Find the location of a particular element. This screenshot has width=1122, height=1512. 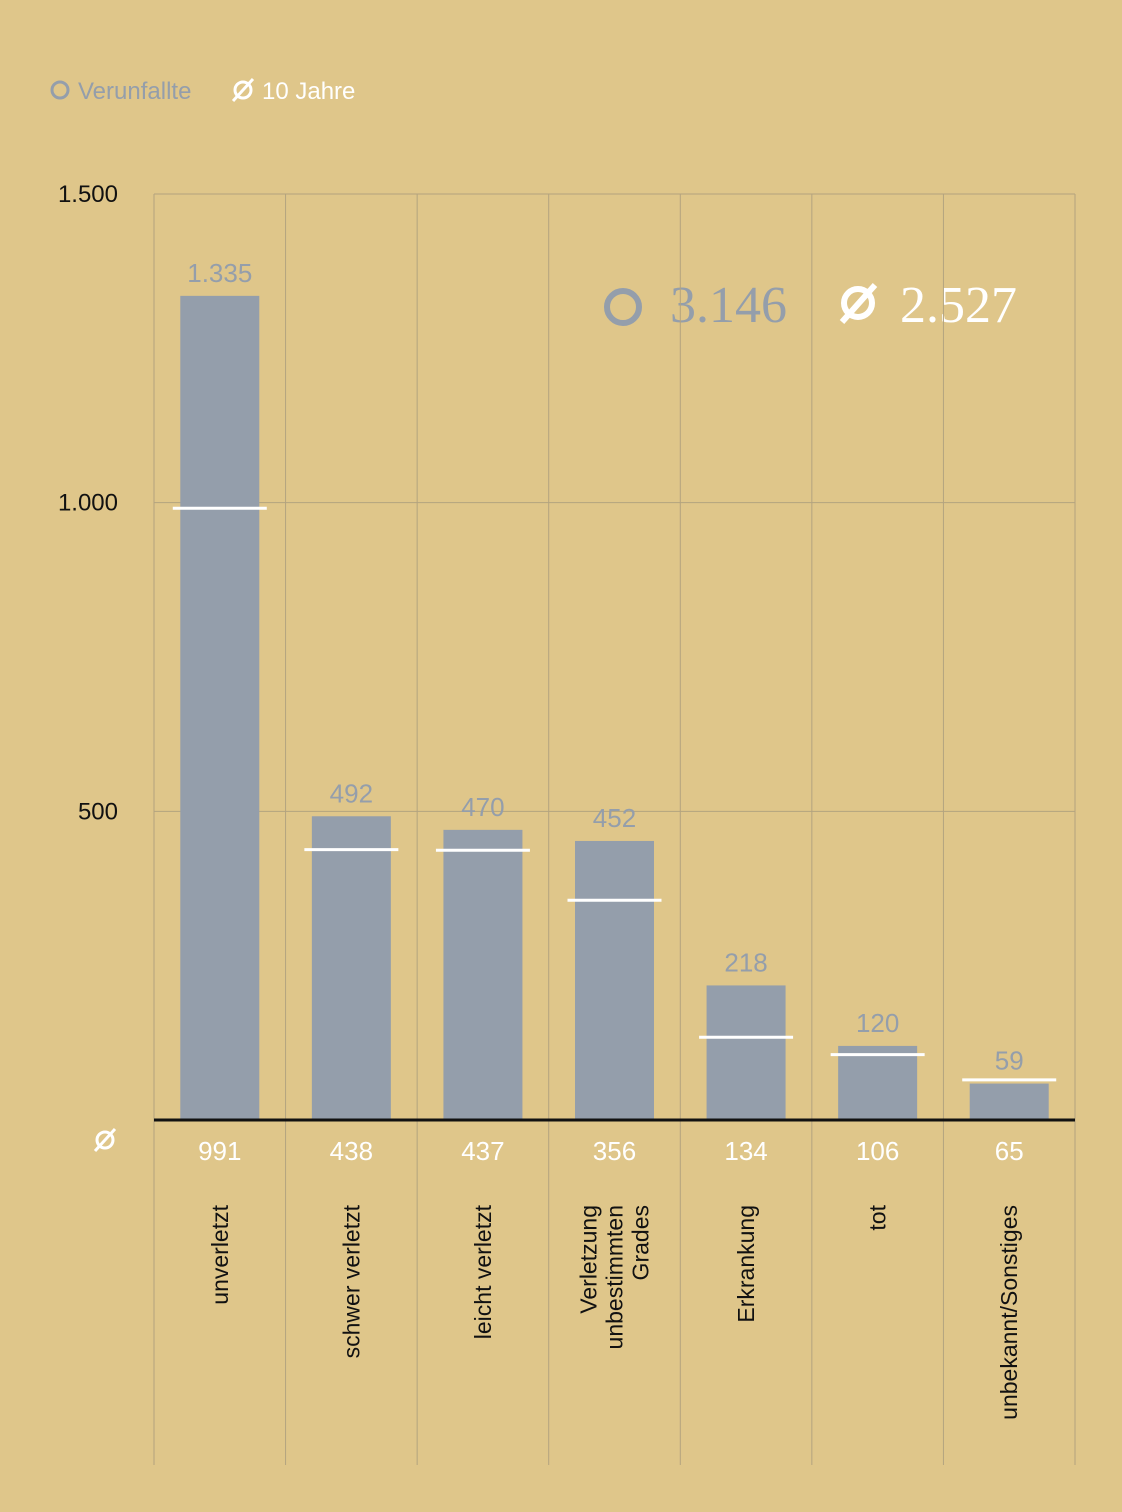

average-row-symbol is located at coordinates (105, 1140).